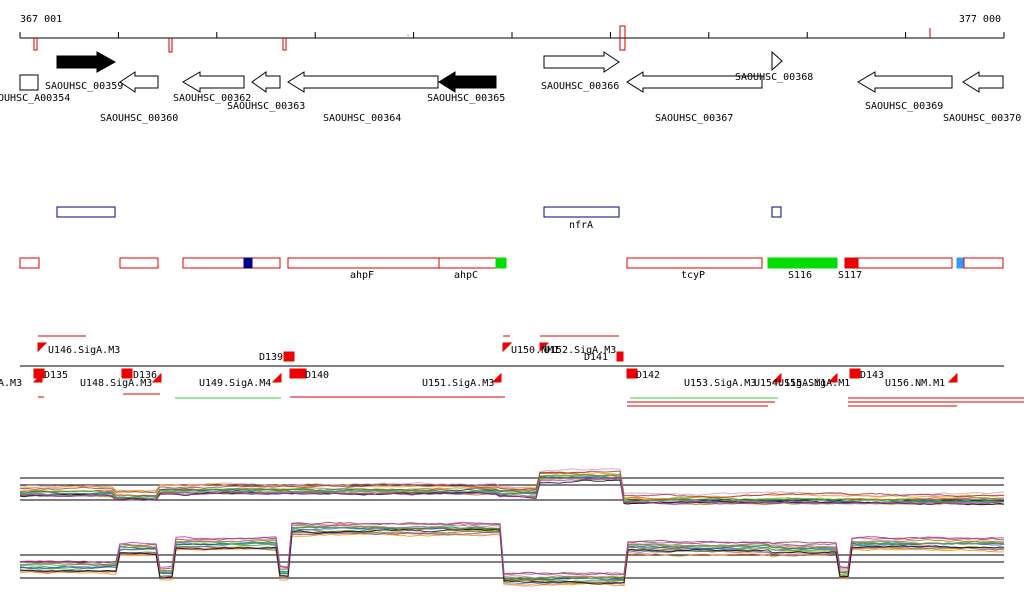 The width and height of the screenshot is (1024, 611). I want to click on segment-label: U149.SigA.M4, so click(235, 383).